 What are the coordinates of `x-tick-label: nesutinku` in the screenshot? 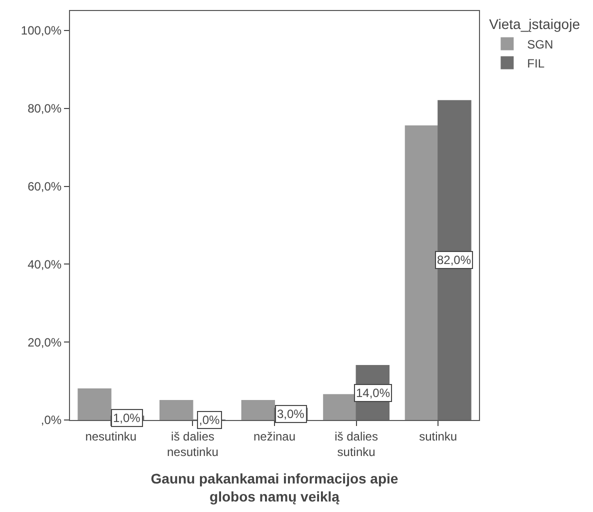 It's located at (111, 436).